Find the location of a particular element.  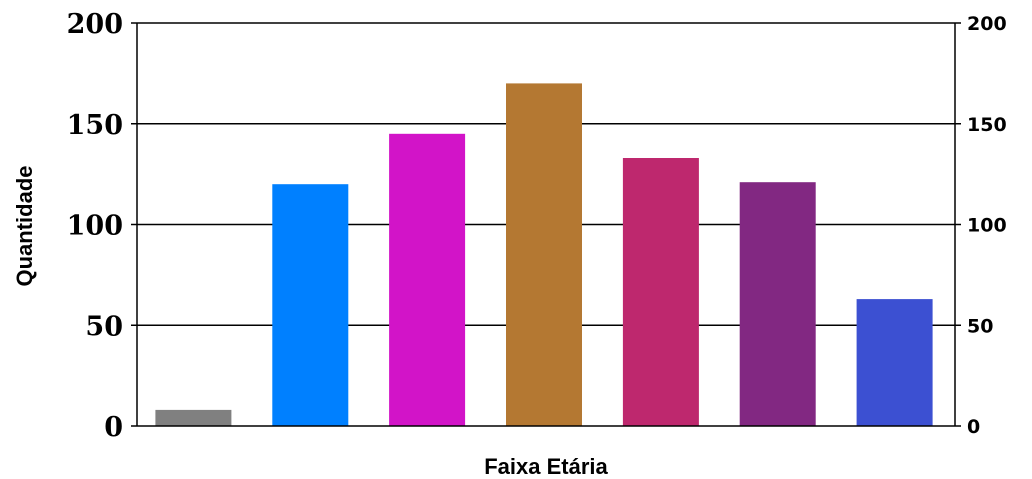

y-tick-label-right: 50 is located at coordinates (980, 326).